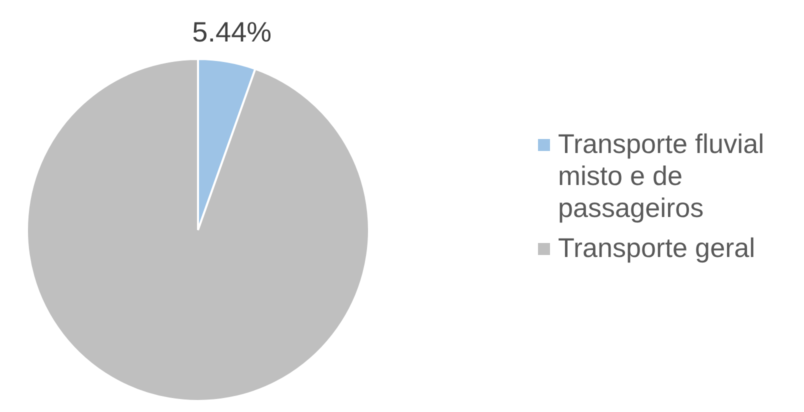  Describe the element at coordinates (657, 248) in the screenshot. I see `legend-label: Transporte geral` at that location.